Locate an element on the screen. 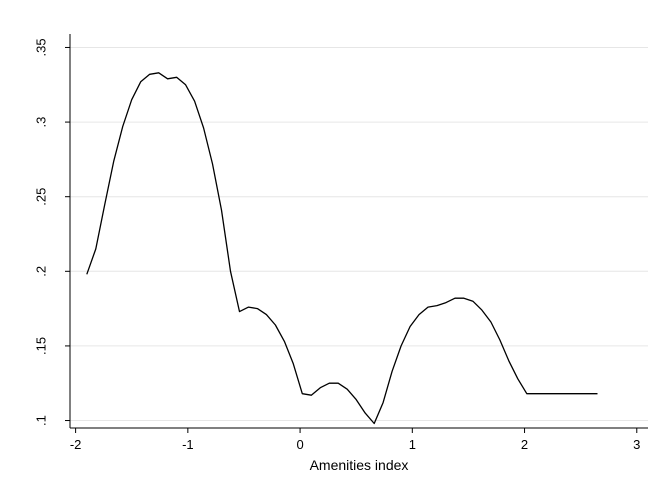  x-tick-label-1: -1 is located at coordinates (188, 444).